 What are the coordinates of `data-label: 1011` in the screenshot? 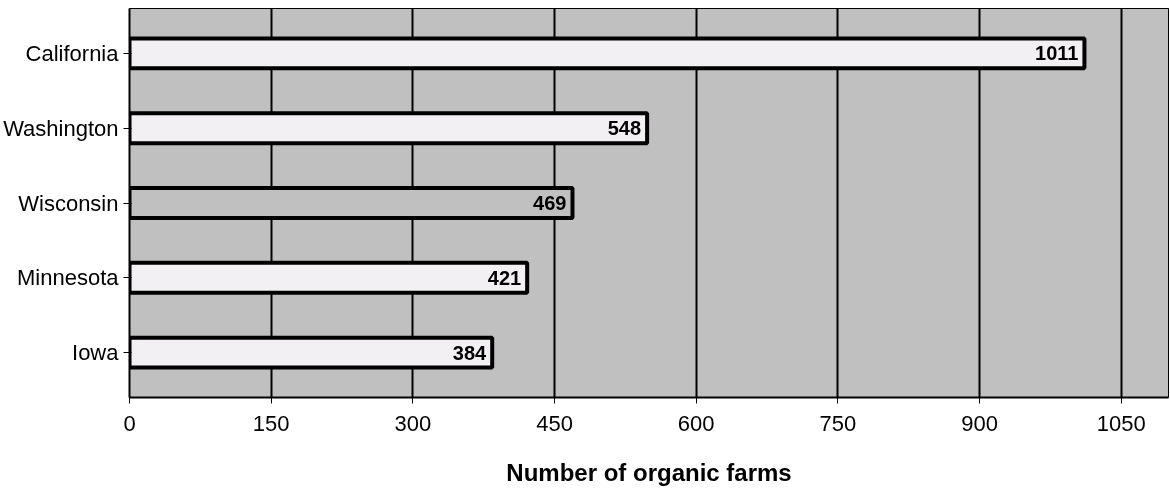 It's located at (1057, 53).